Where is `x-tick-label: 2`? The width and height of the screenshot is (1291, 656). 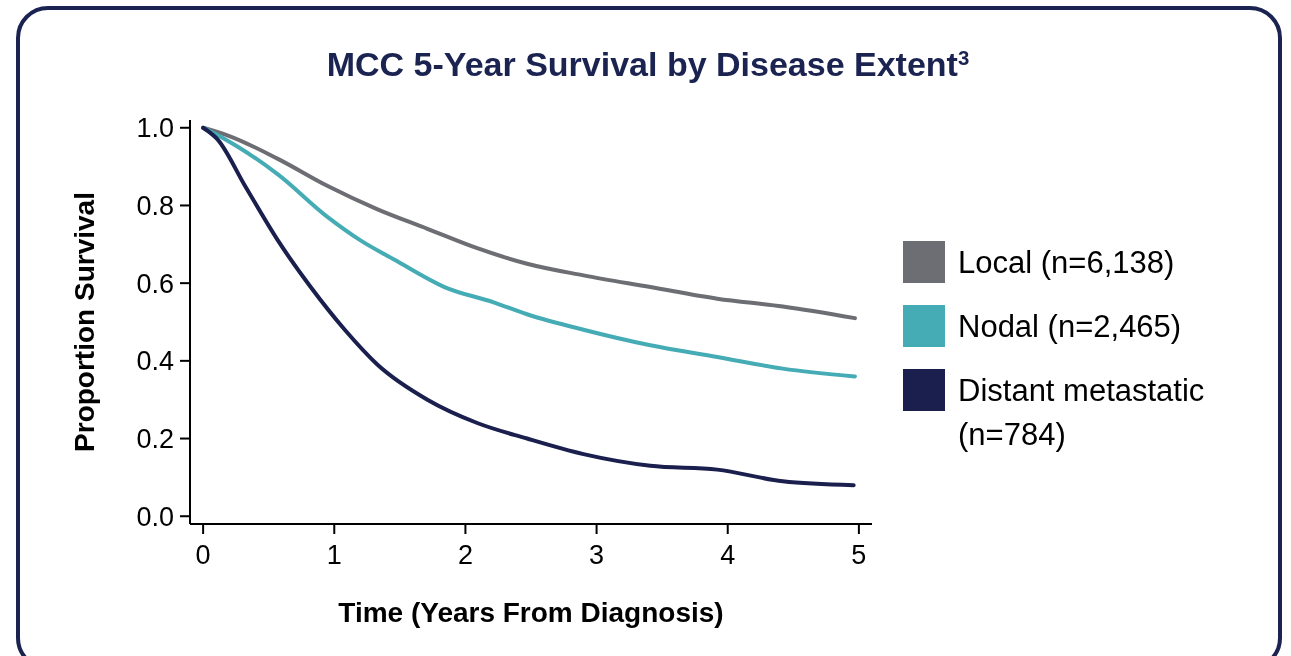 x-tick-label: 2 is located at coordinates (465, 555).